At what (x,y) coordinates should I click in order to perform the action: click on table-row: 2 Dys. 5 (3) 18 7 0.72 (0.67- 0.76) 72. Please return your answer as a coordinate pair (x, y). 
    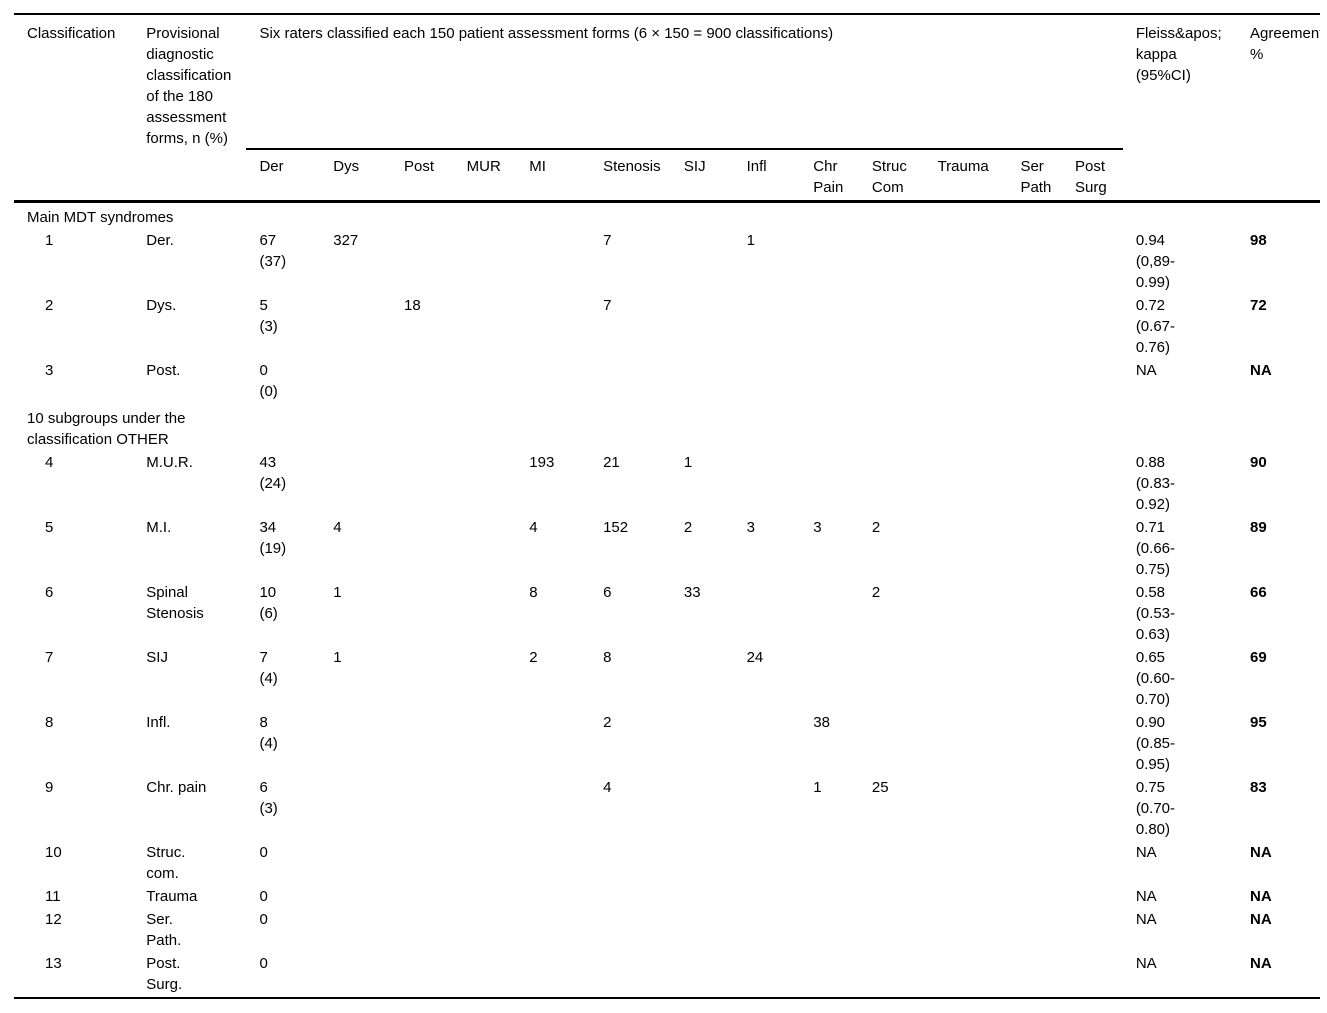
    Looking at the image, I should click on (667, 327).